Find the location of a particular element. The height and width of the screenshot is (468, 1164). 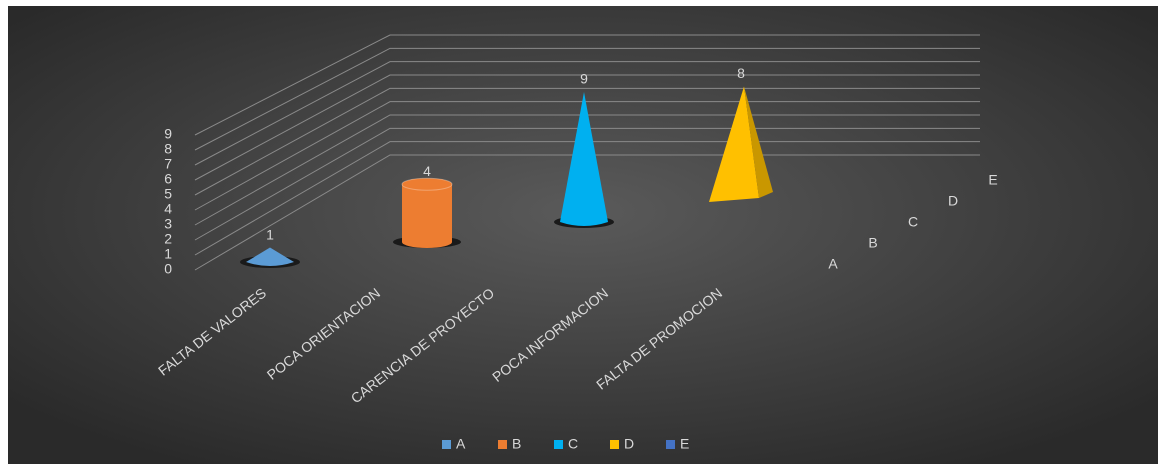

grid-line is located at coordinates (587, 85).